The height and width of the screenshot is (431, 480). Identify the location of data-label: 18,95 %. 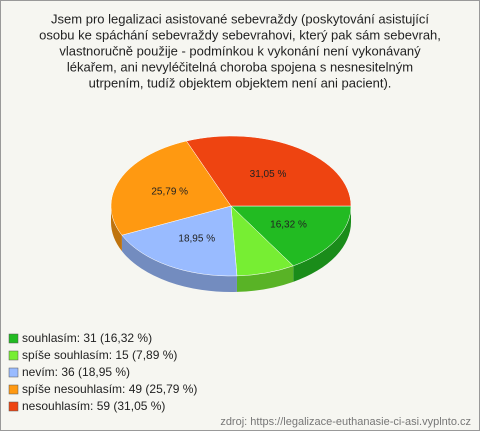
(196, 239).